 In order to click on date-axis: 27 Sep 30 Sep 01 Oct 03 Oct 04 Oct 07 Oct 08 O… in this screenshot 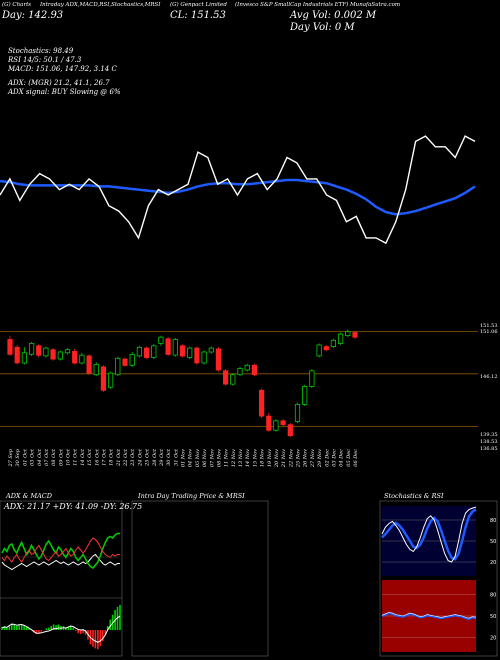, I will do `click(183, 458)`.